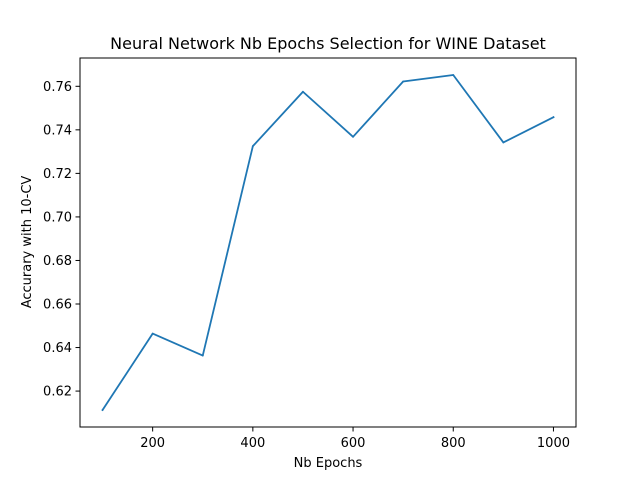 This screenshot has width=640, height=480. Describe the element at coordinates (328, 463) in the screenshot. I see `x-axis-label: Nb Epochs` at that location.